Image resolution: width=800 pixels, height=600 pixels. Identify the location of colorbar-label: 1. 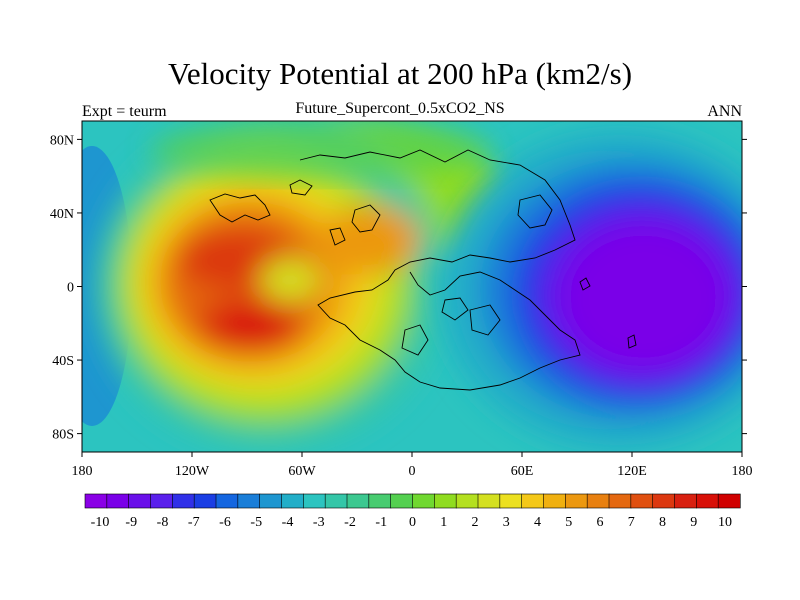
(443, 522).